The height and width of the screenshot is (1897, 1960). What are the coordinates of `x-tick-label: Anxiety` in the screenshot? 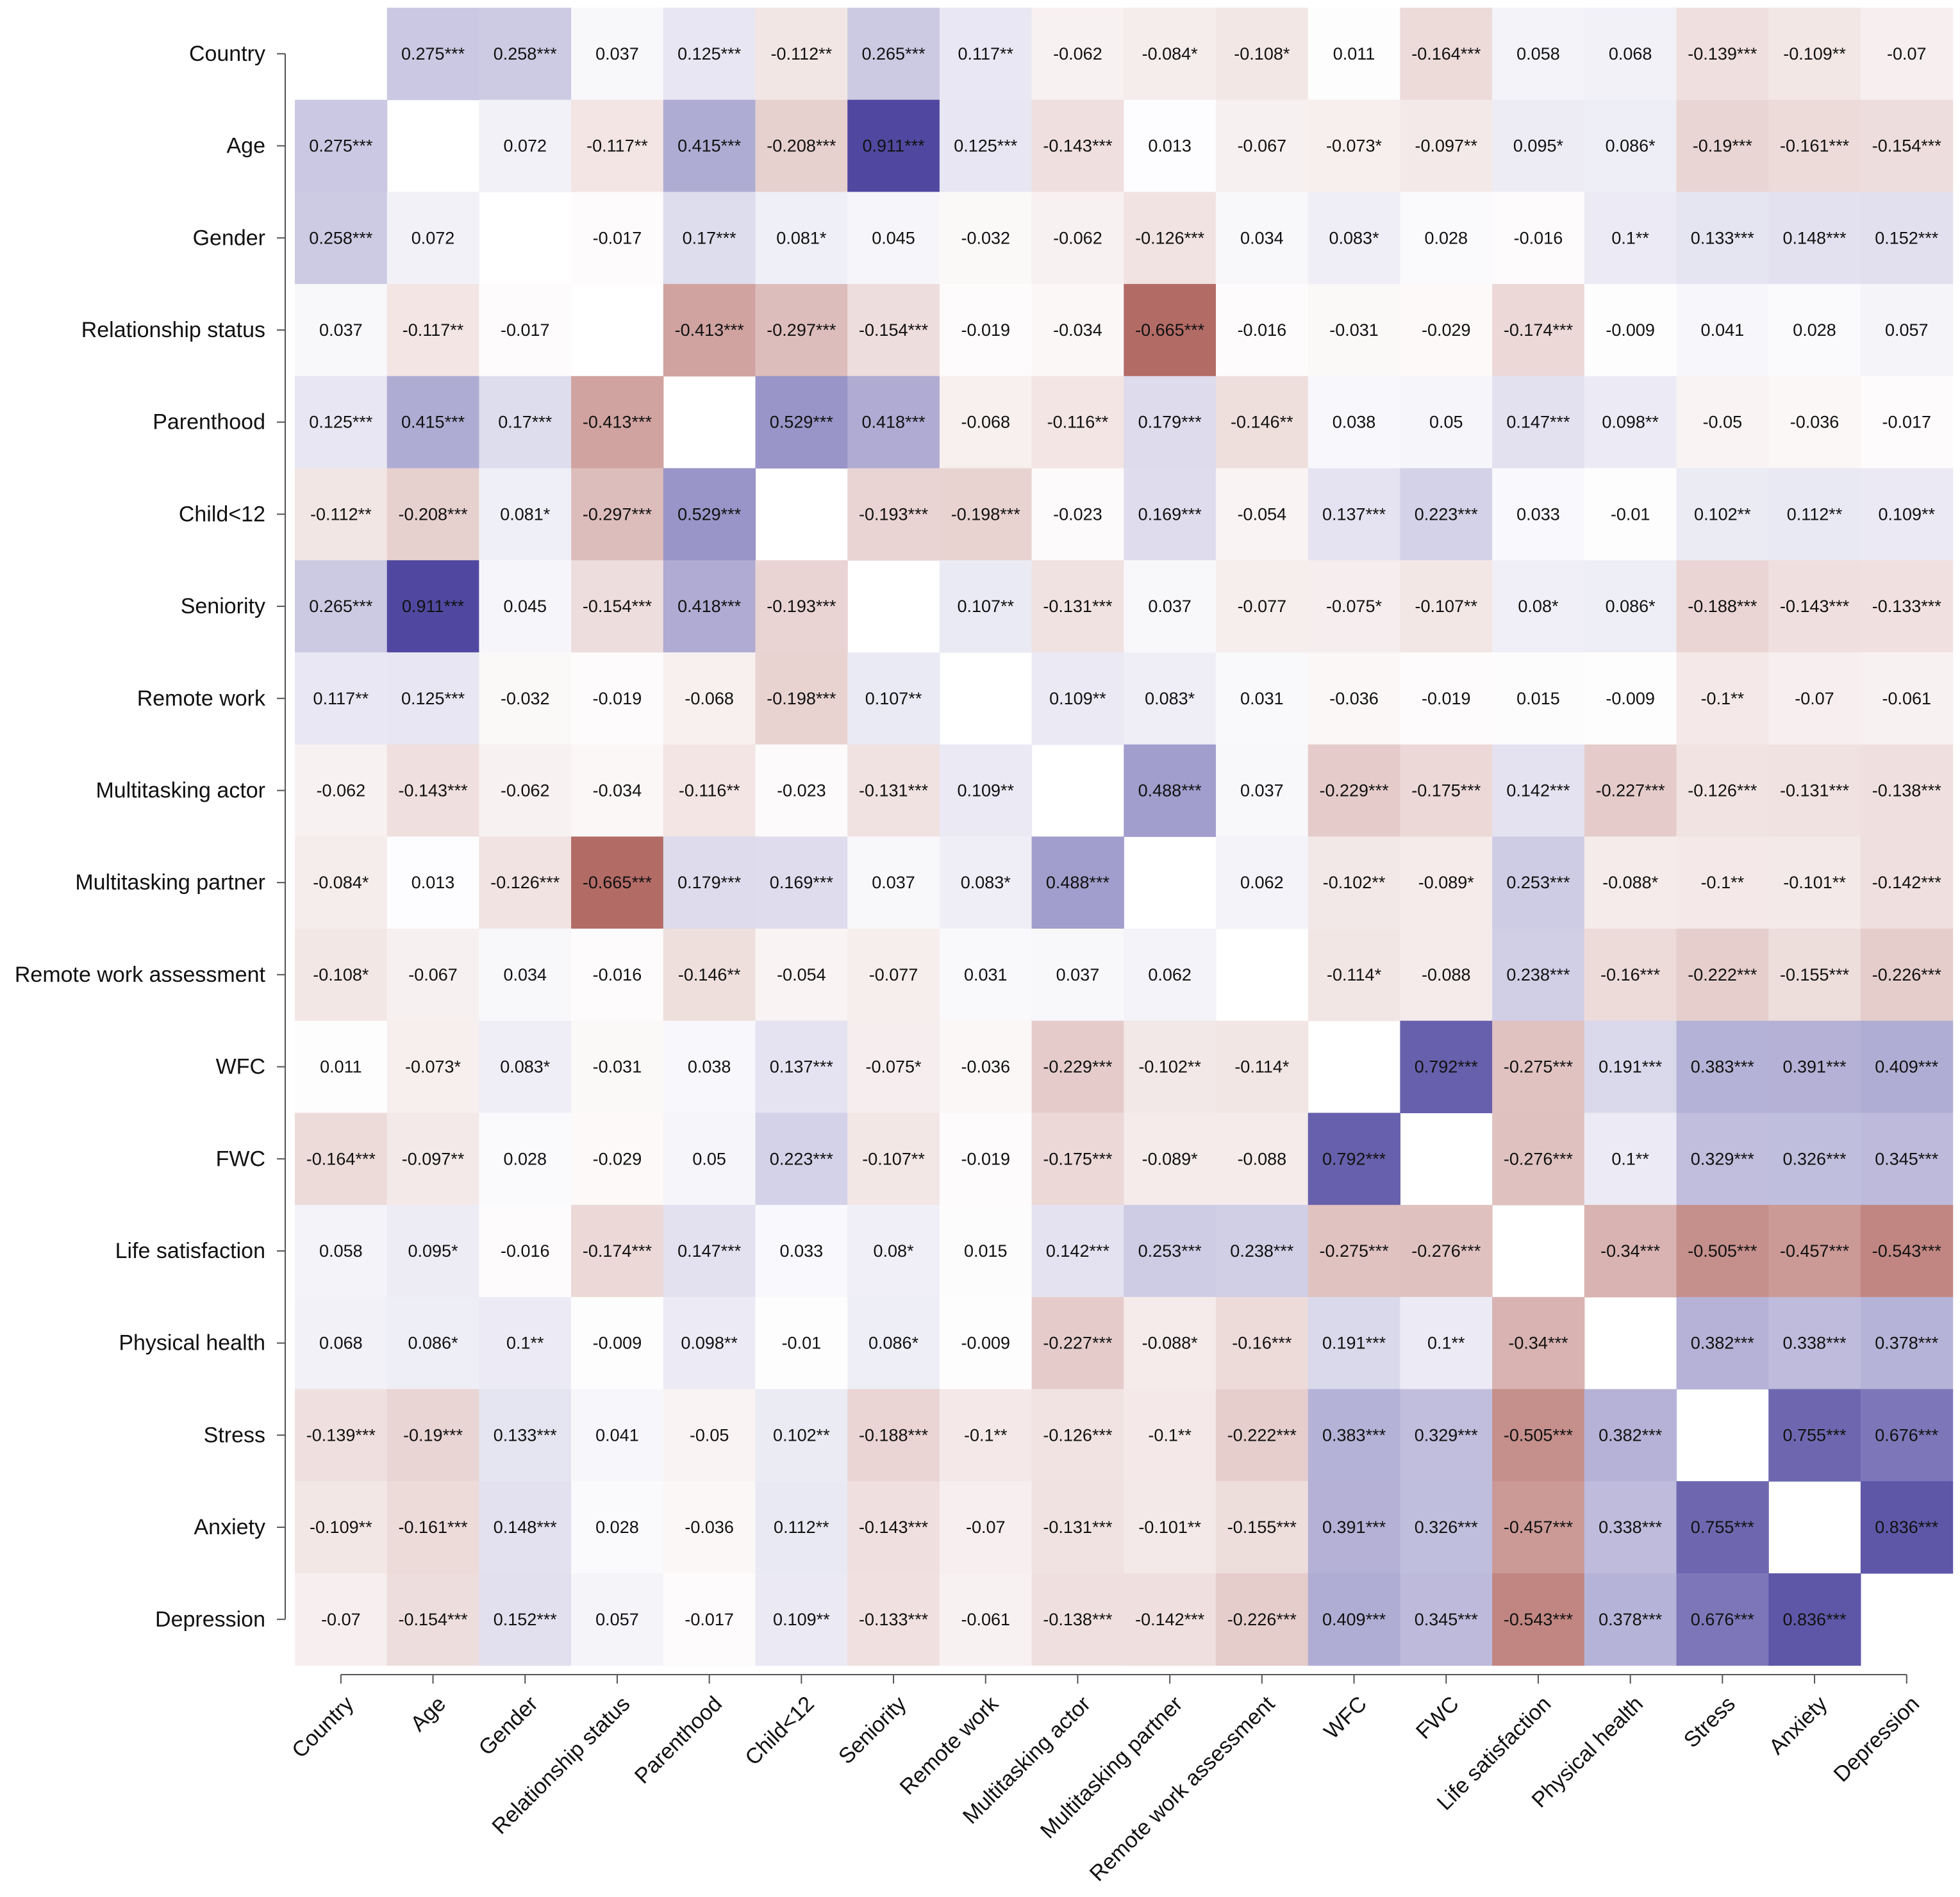 It's located at (1798, 1726).